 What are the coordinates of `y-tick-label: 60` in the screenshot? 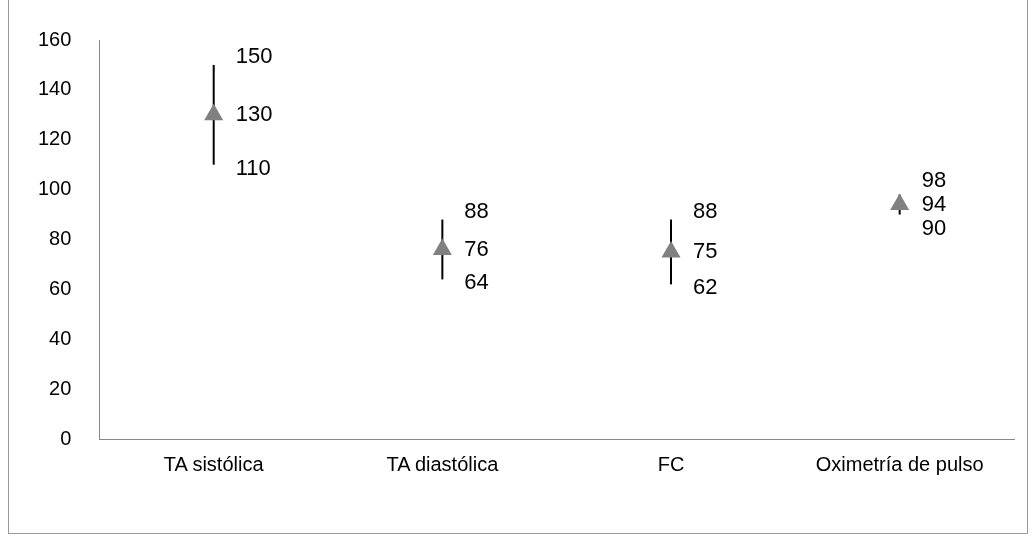 It's located at (60, 287).